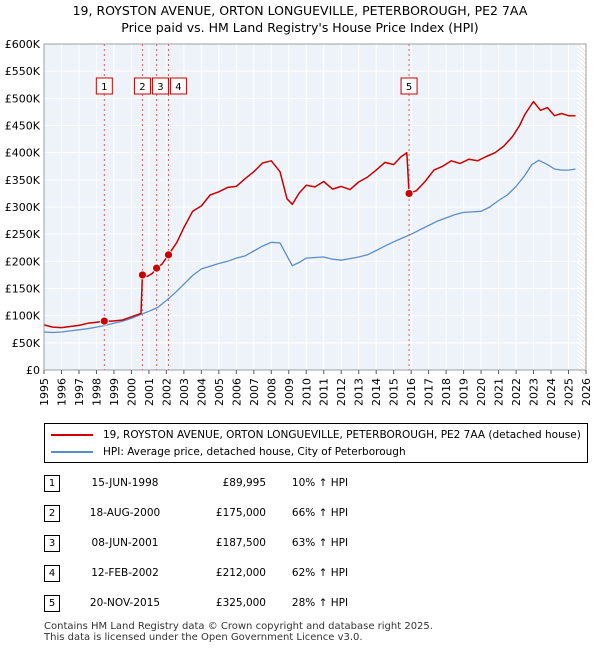 The width and height of the screenshot is (600, 650). What do you see at coordinates (409, 87) in the screenshot?
I see `sale-label-number: 5` at bounding box center [409, 87].